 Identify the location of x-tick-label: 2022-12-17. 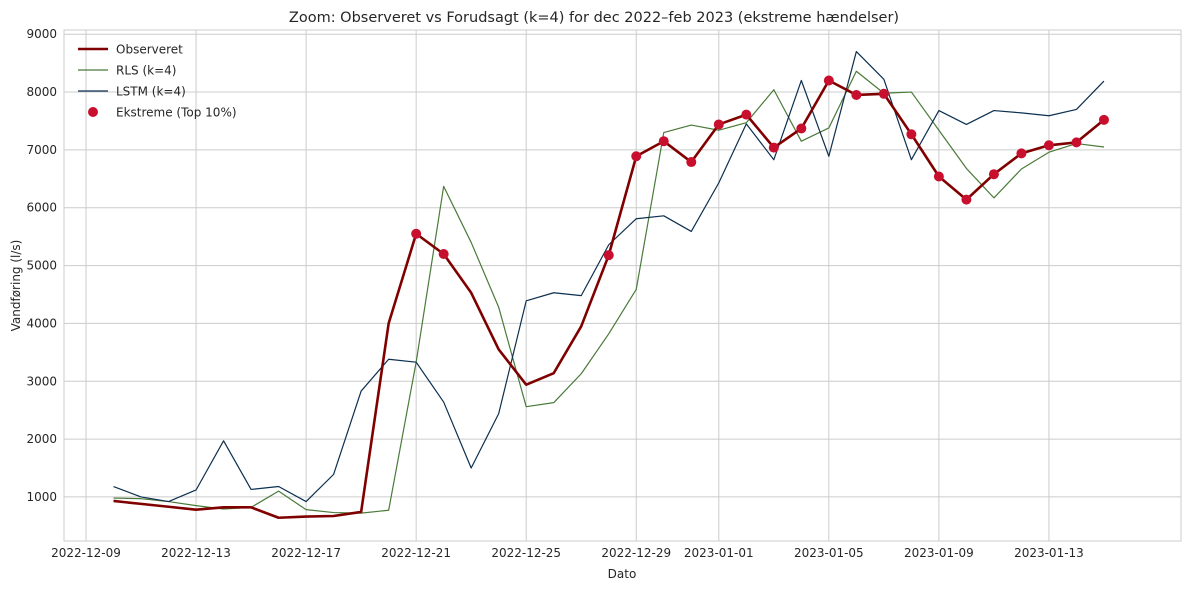
(306, 553).